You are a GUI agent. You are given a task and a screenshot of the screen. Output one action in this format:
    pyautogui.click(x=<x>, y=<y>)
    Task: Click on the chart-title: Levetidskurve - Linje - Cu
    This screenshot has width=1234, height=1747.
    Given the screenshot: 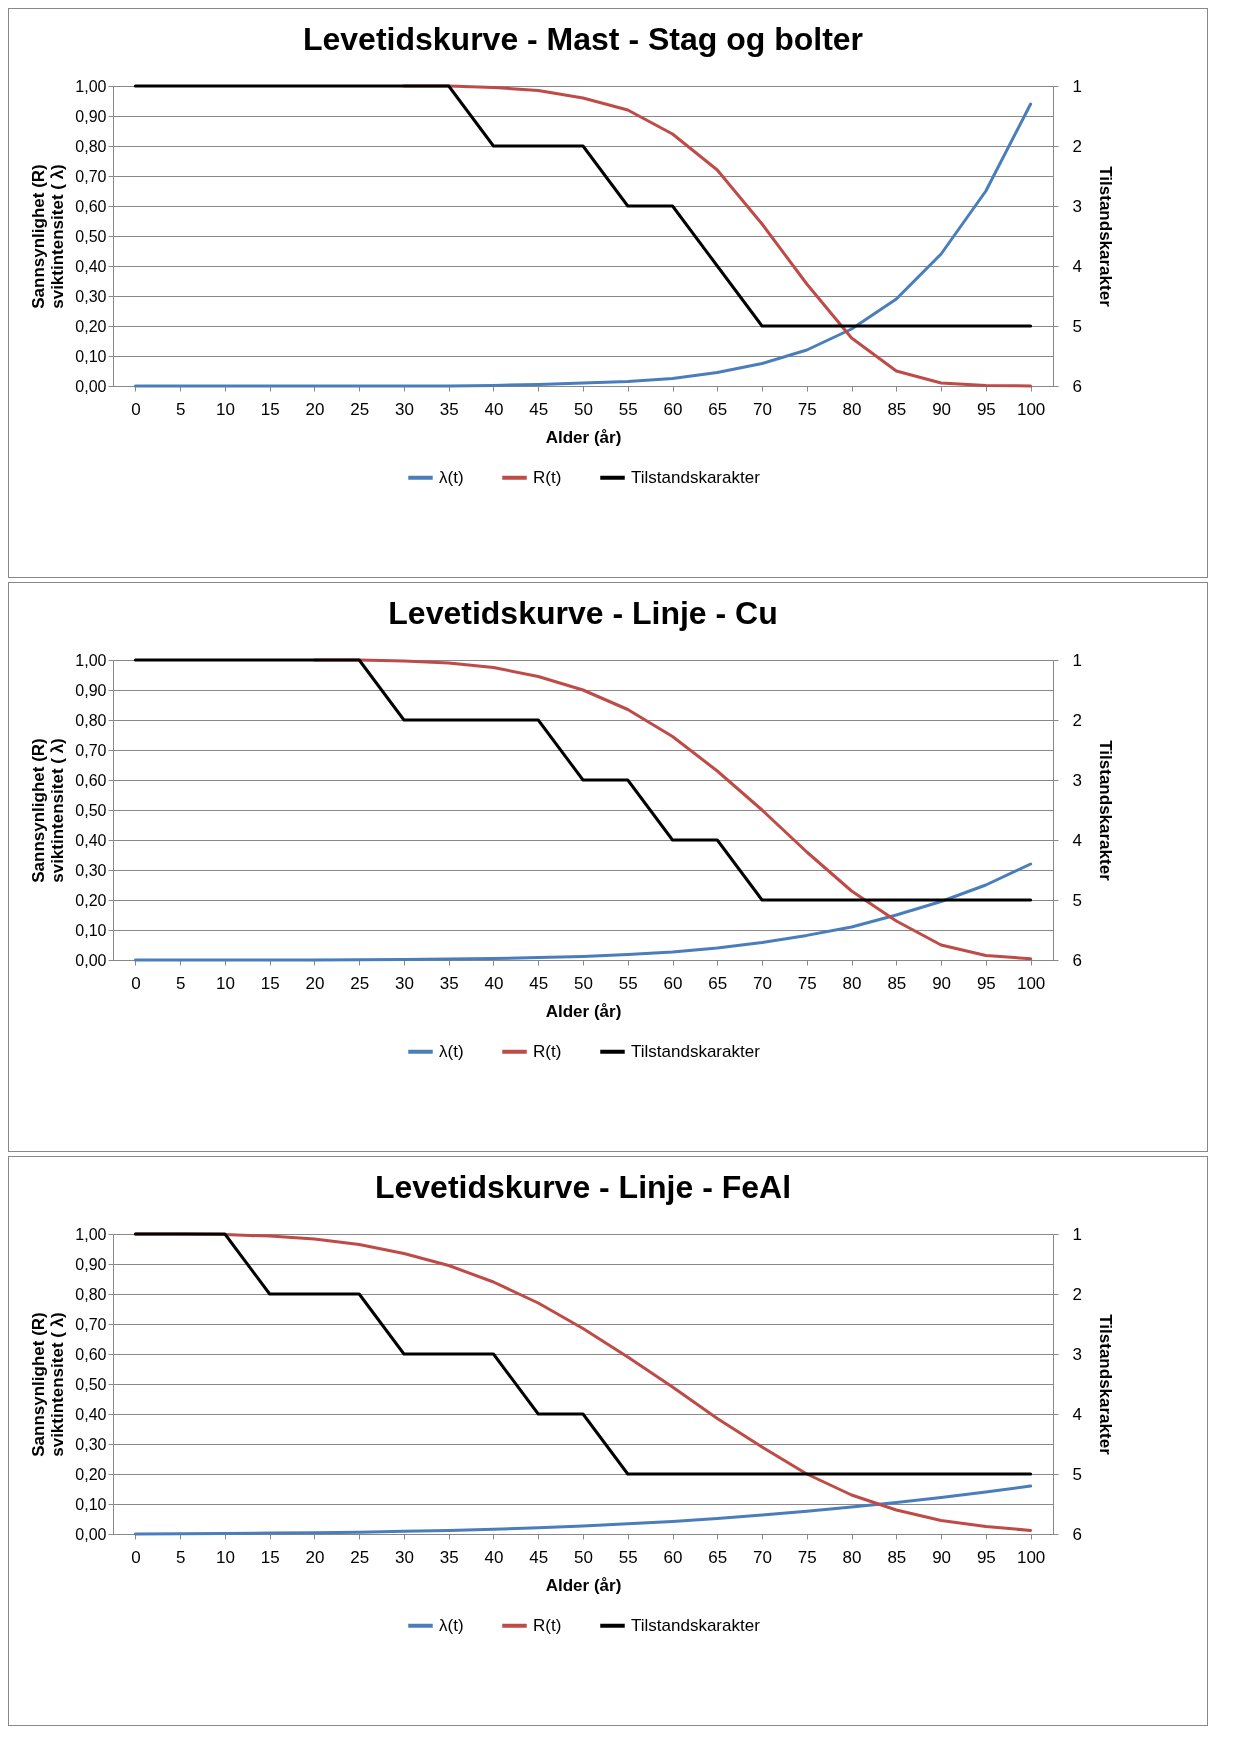 What is the action you would take?
    pyautogui.click(x=583, y=613)
    